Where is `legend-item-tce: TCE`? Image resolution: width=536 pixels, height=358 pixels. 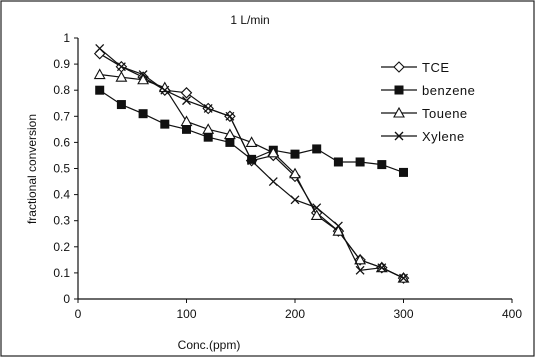 legend-item-tce: TCE is located at coordinates (415, 67).